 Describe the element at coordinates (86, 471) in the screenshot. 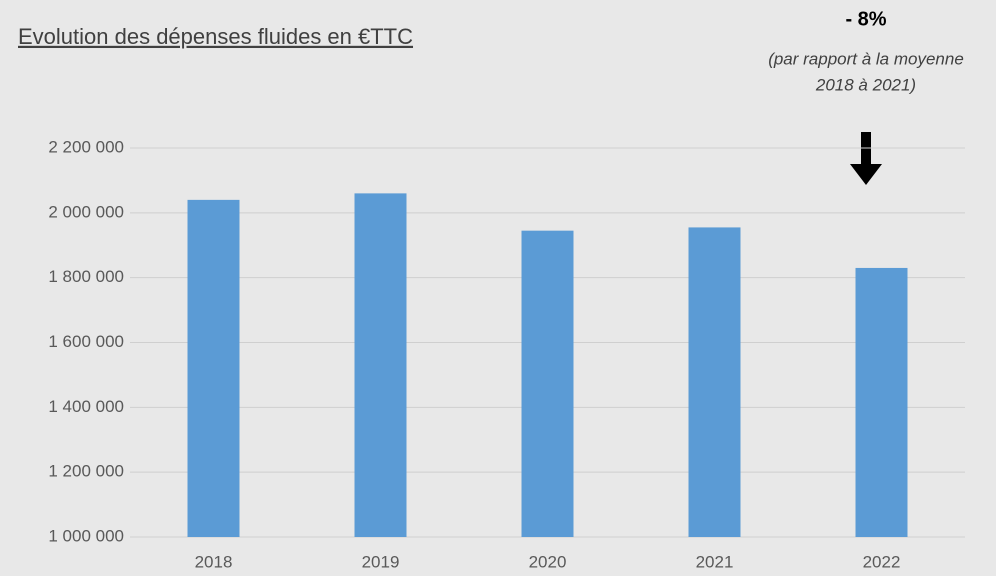

I see `y-tick-label: 1 200 000` at that location.